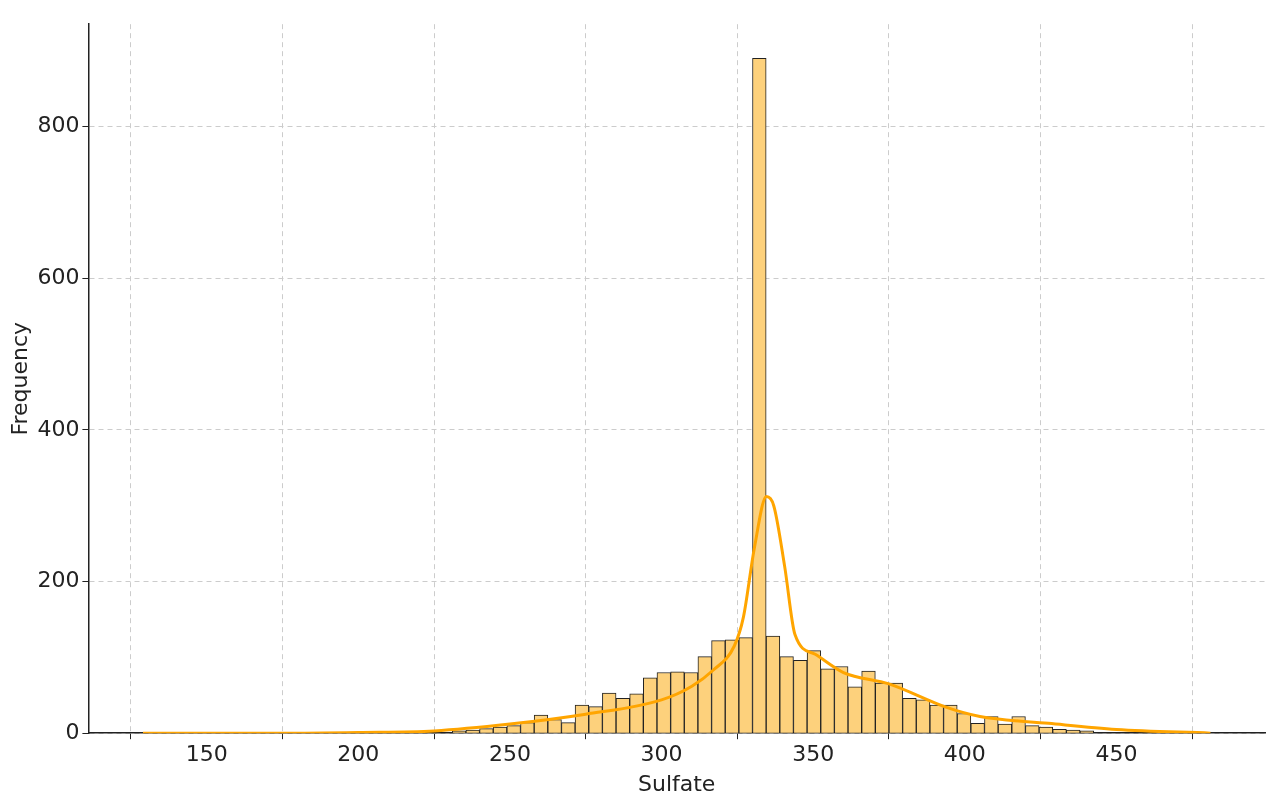  I want to click on y-tick-label: 200, so click(58, 580).